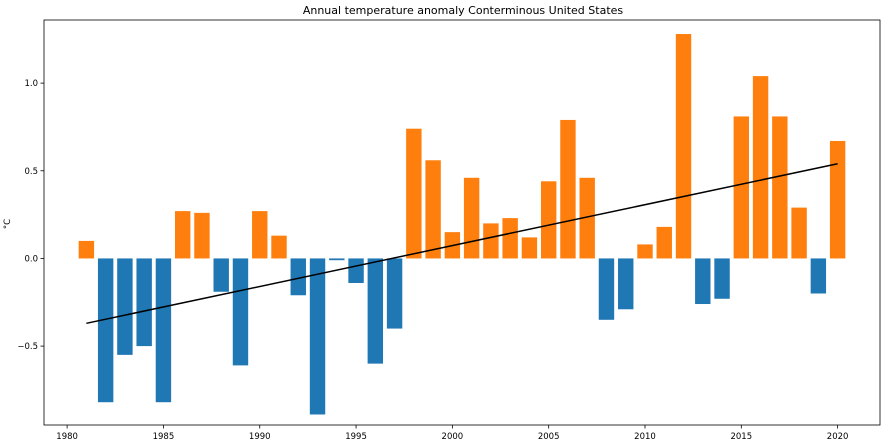 The height and width of the screenshot is (447, 887). Describe the element at coordinates (356, 437) in the screenshot. I see `x-tick-label: 1995` at that location.